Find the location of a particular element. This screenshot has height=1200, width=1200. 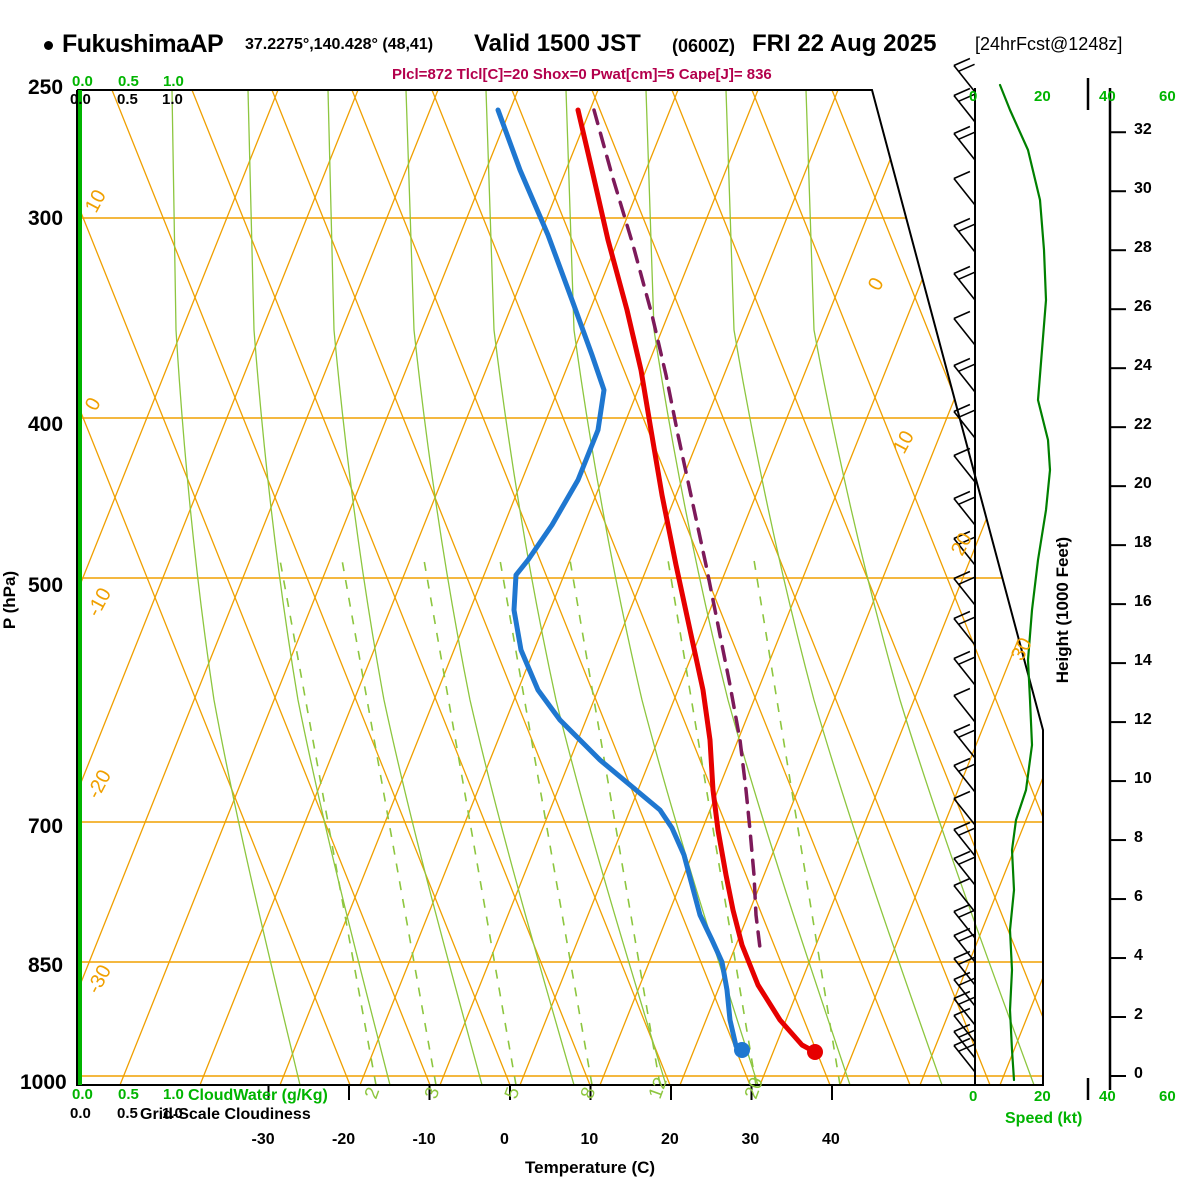

surface-marker-dewpoint is located at coordinates (742, 1050).